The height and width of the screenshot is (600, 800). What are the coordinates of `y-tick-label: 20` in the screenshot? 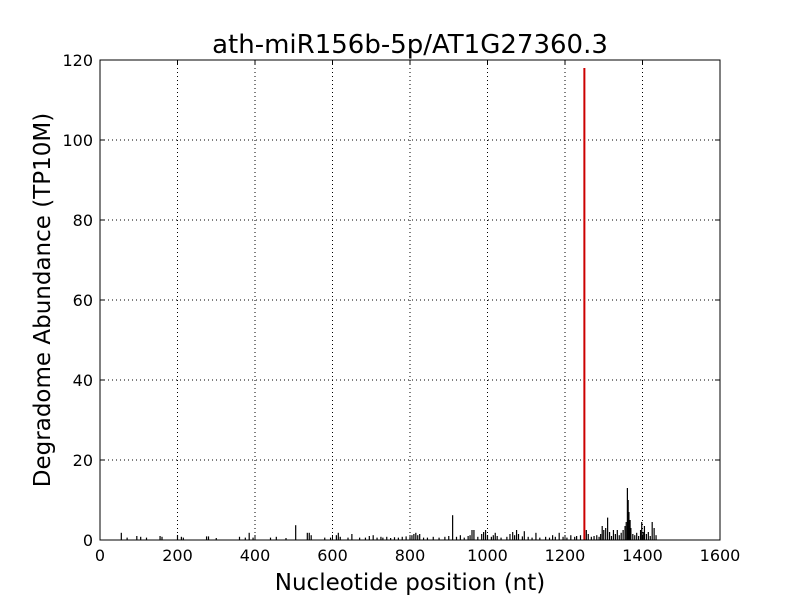 It's located at (83, 460).